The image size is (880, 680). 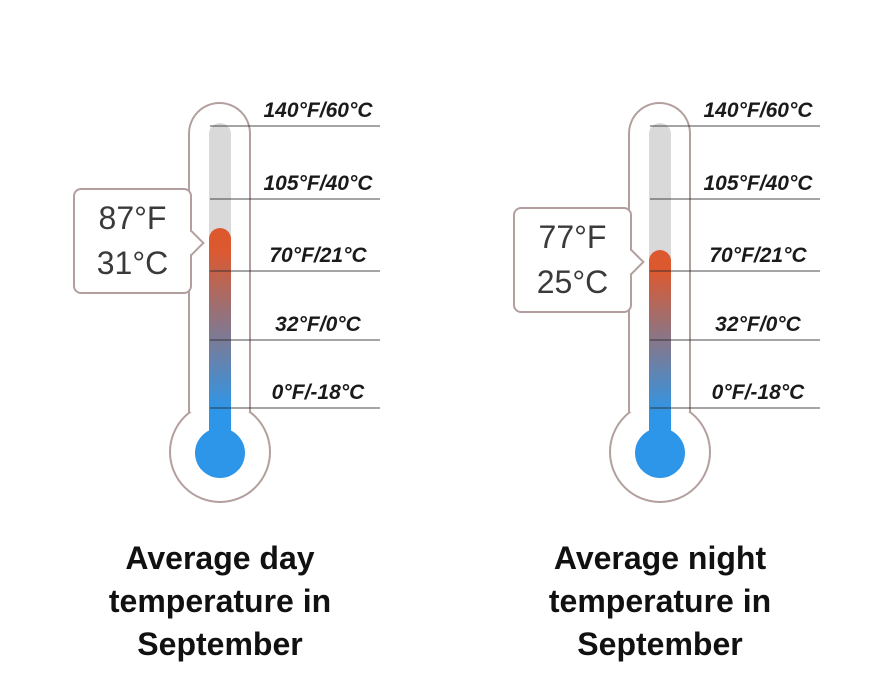 I want to click on caption-line: Average night, so click(x=660, y=558).